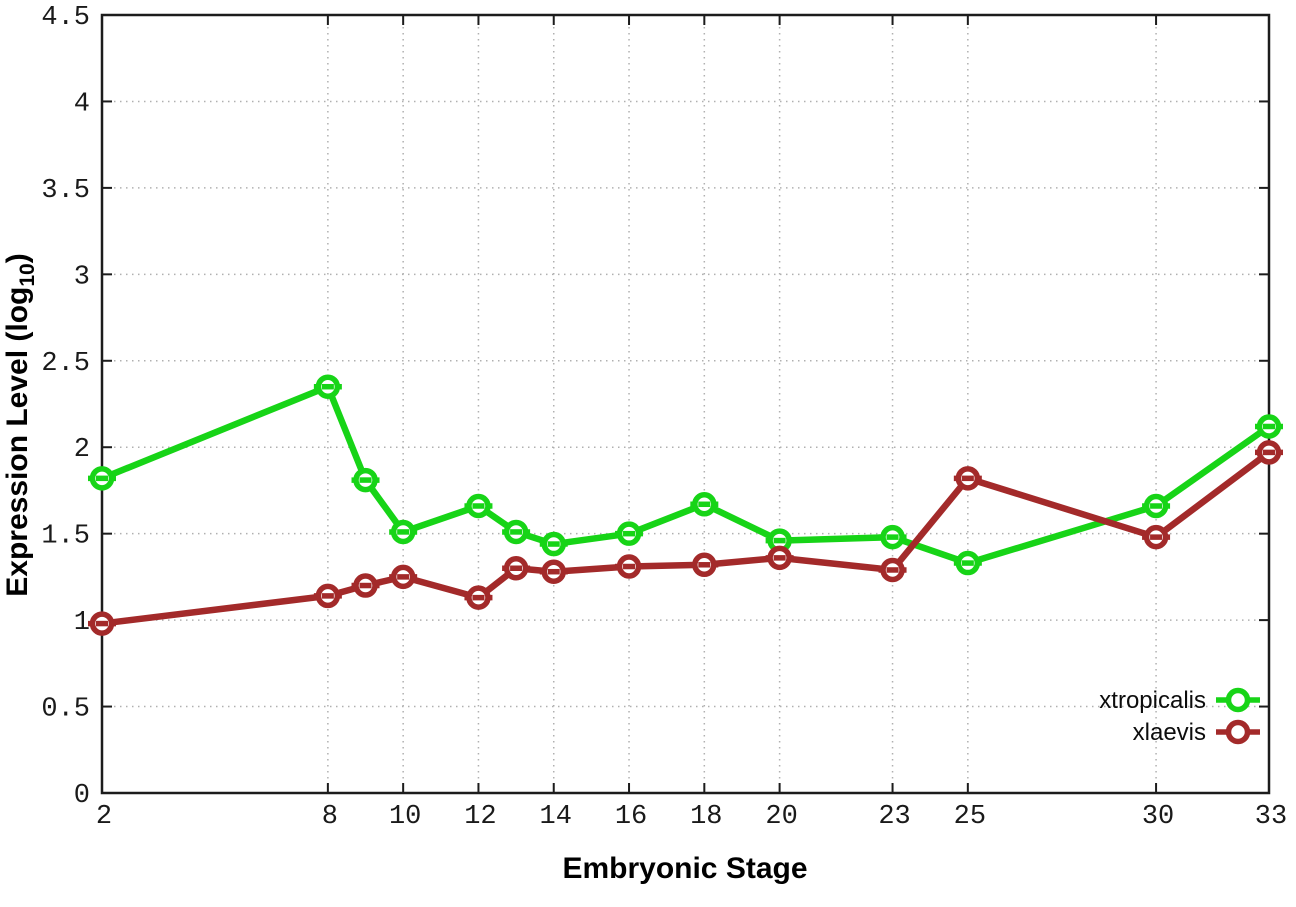 The image size is (1296, 907). Describe the element at coordinates (1238, 700) in the screenshot. I see `legend-marker-xtropicalis` at that location.